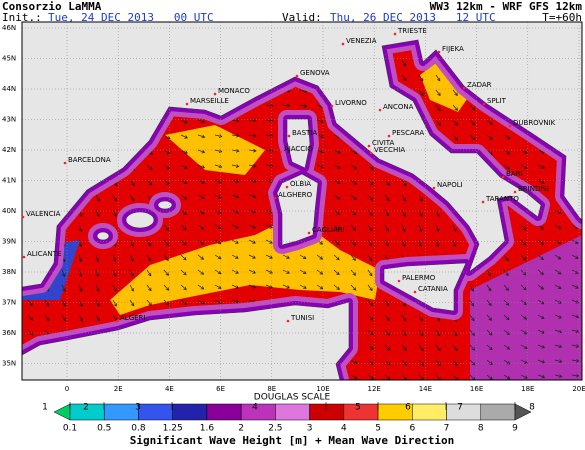  What do you see at coordinates (447, 429) in the screenshot?
I see `colorbar-value: 7` at bounding box center [447, 429].